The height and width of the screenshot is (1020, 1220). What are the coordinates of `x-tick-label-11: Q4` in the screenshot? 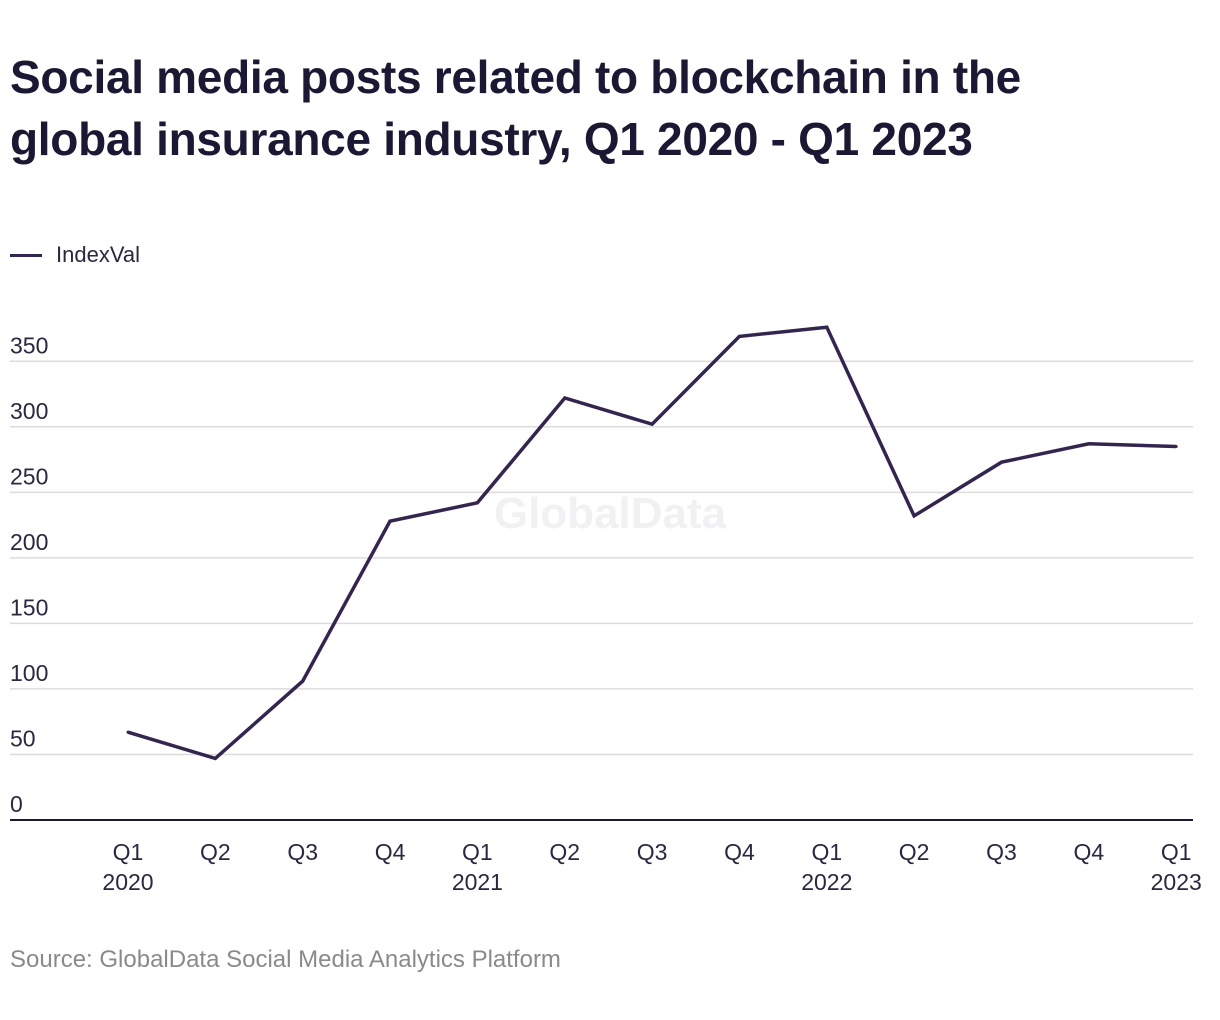 It's located at (1089, 852).